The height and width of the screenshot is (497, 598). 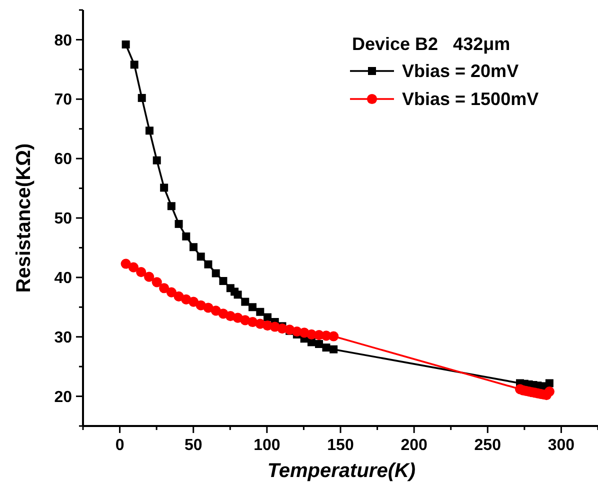 I want to click on x-tick-label: 0, so click(x=119, y=445).